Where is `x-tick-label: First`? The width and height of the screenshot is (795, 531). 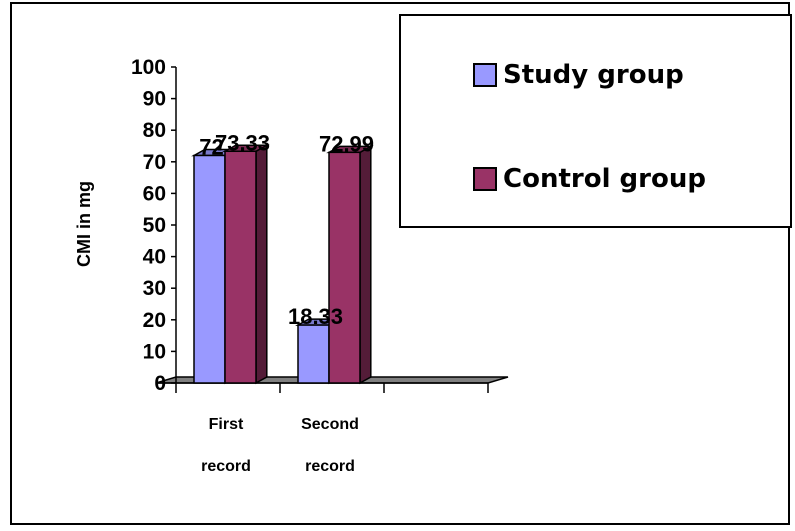 x-tick-label: First is located at coordinates (226, 424).